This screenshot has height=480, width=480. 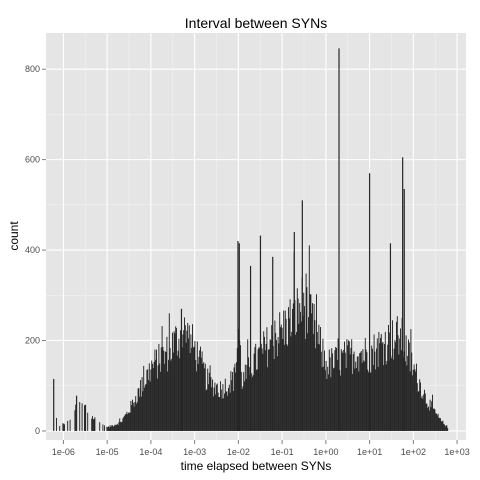 I want to click on x-tick-label: 1e-02, so click(x=238, y=452).